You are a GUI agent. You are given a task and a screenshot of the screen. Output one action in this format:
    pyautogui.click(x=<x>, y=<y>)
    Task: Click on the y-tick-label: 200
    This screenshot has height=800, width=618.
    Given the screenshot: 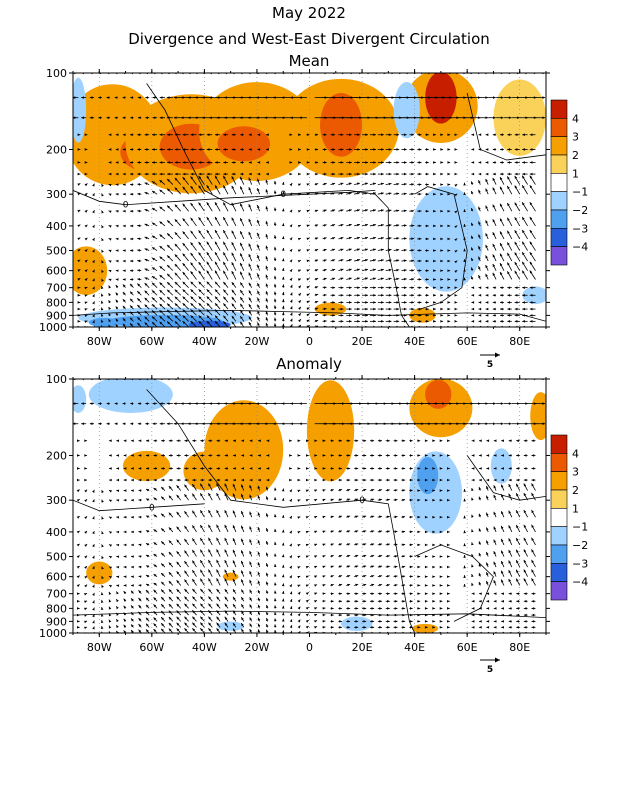 What is the action you would take?
    pyautogui.click(x=56, y=149)
    